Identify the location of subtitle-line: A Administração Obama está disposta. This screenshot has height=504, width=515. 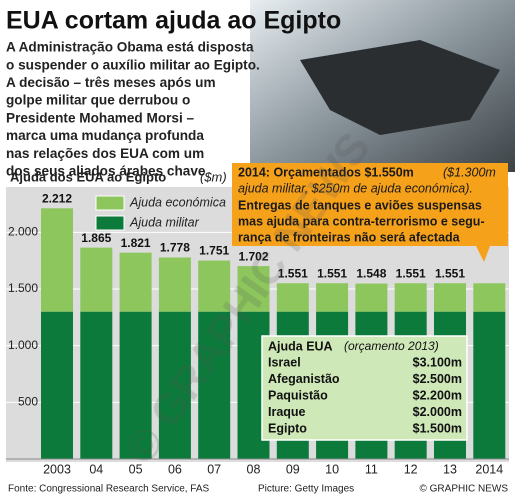
(130, 47).